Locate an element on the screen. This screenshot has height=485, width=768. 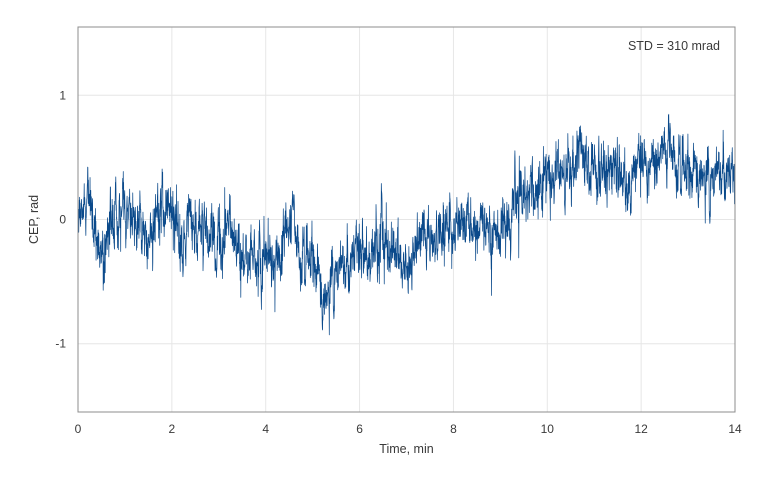
x-tick-label: 14 is located at coordinates (735, 429).